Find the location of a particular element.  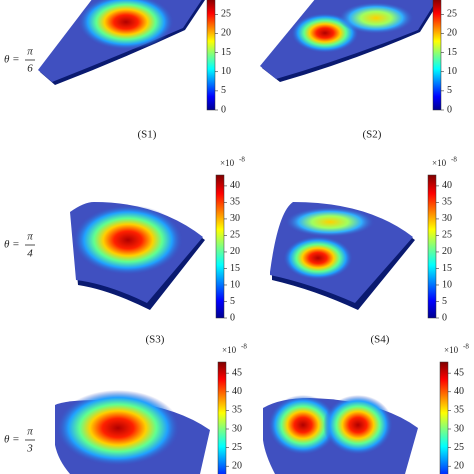

theta-den: 6 is located at coordinates (30, 69).